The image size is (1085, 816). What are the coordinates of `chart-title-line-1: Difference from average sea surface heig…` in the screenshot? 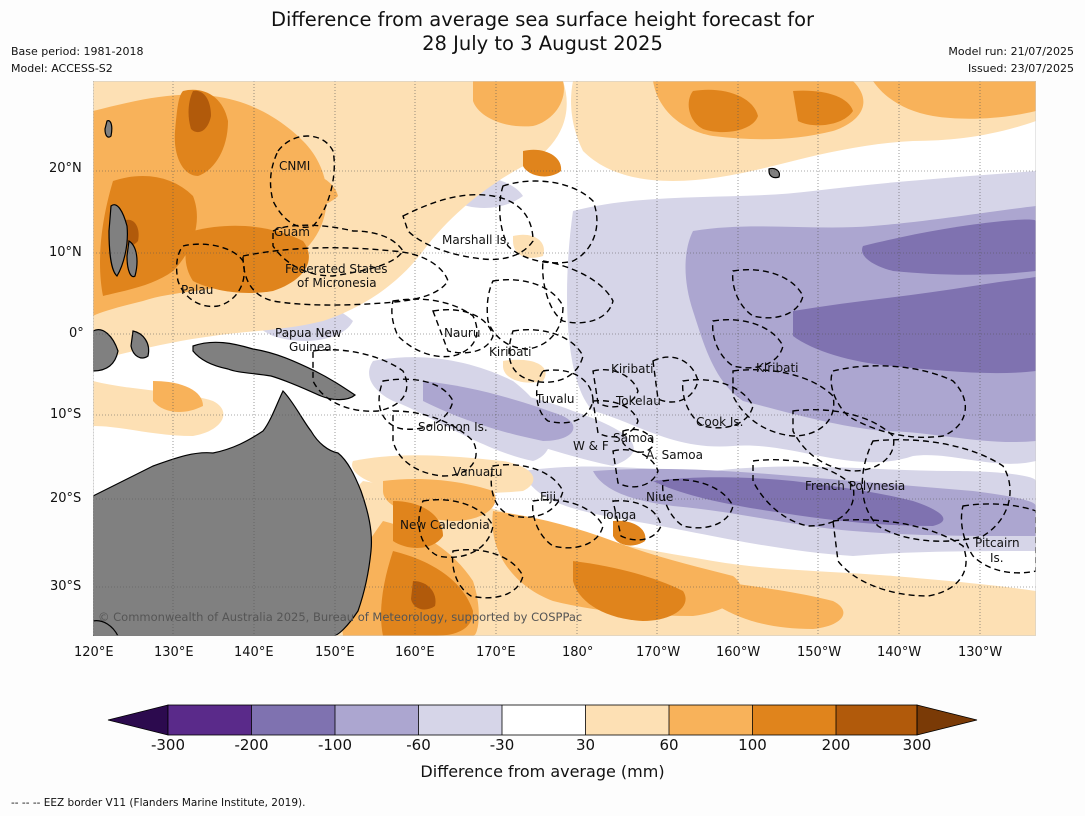 It's located at (542, 19).